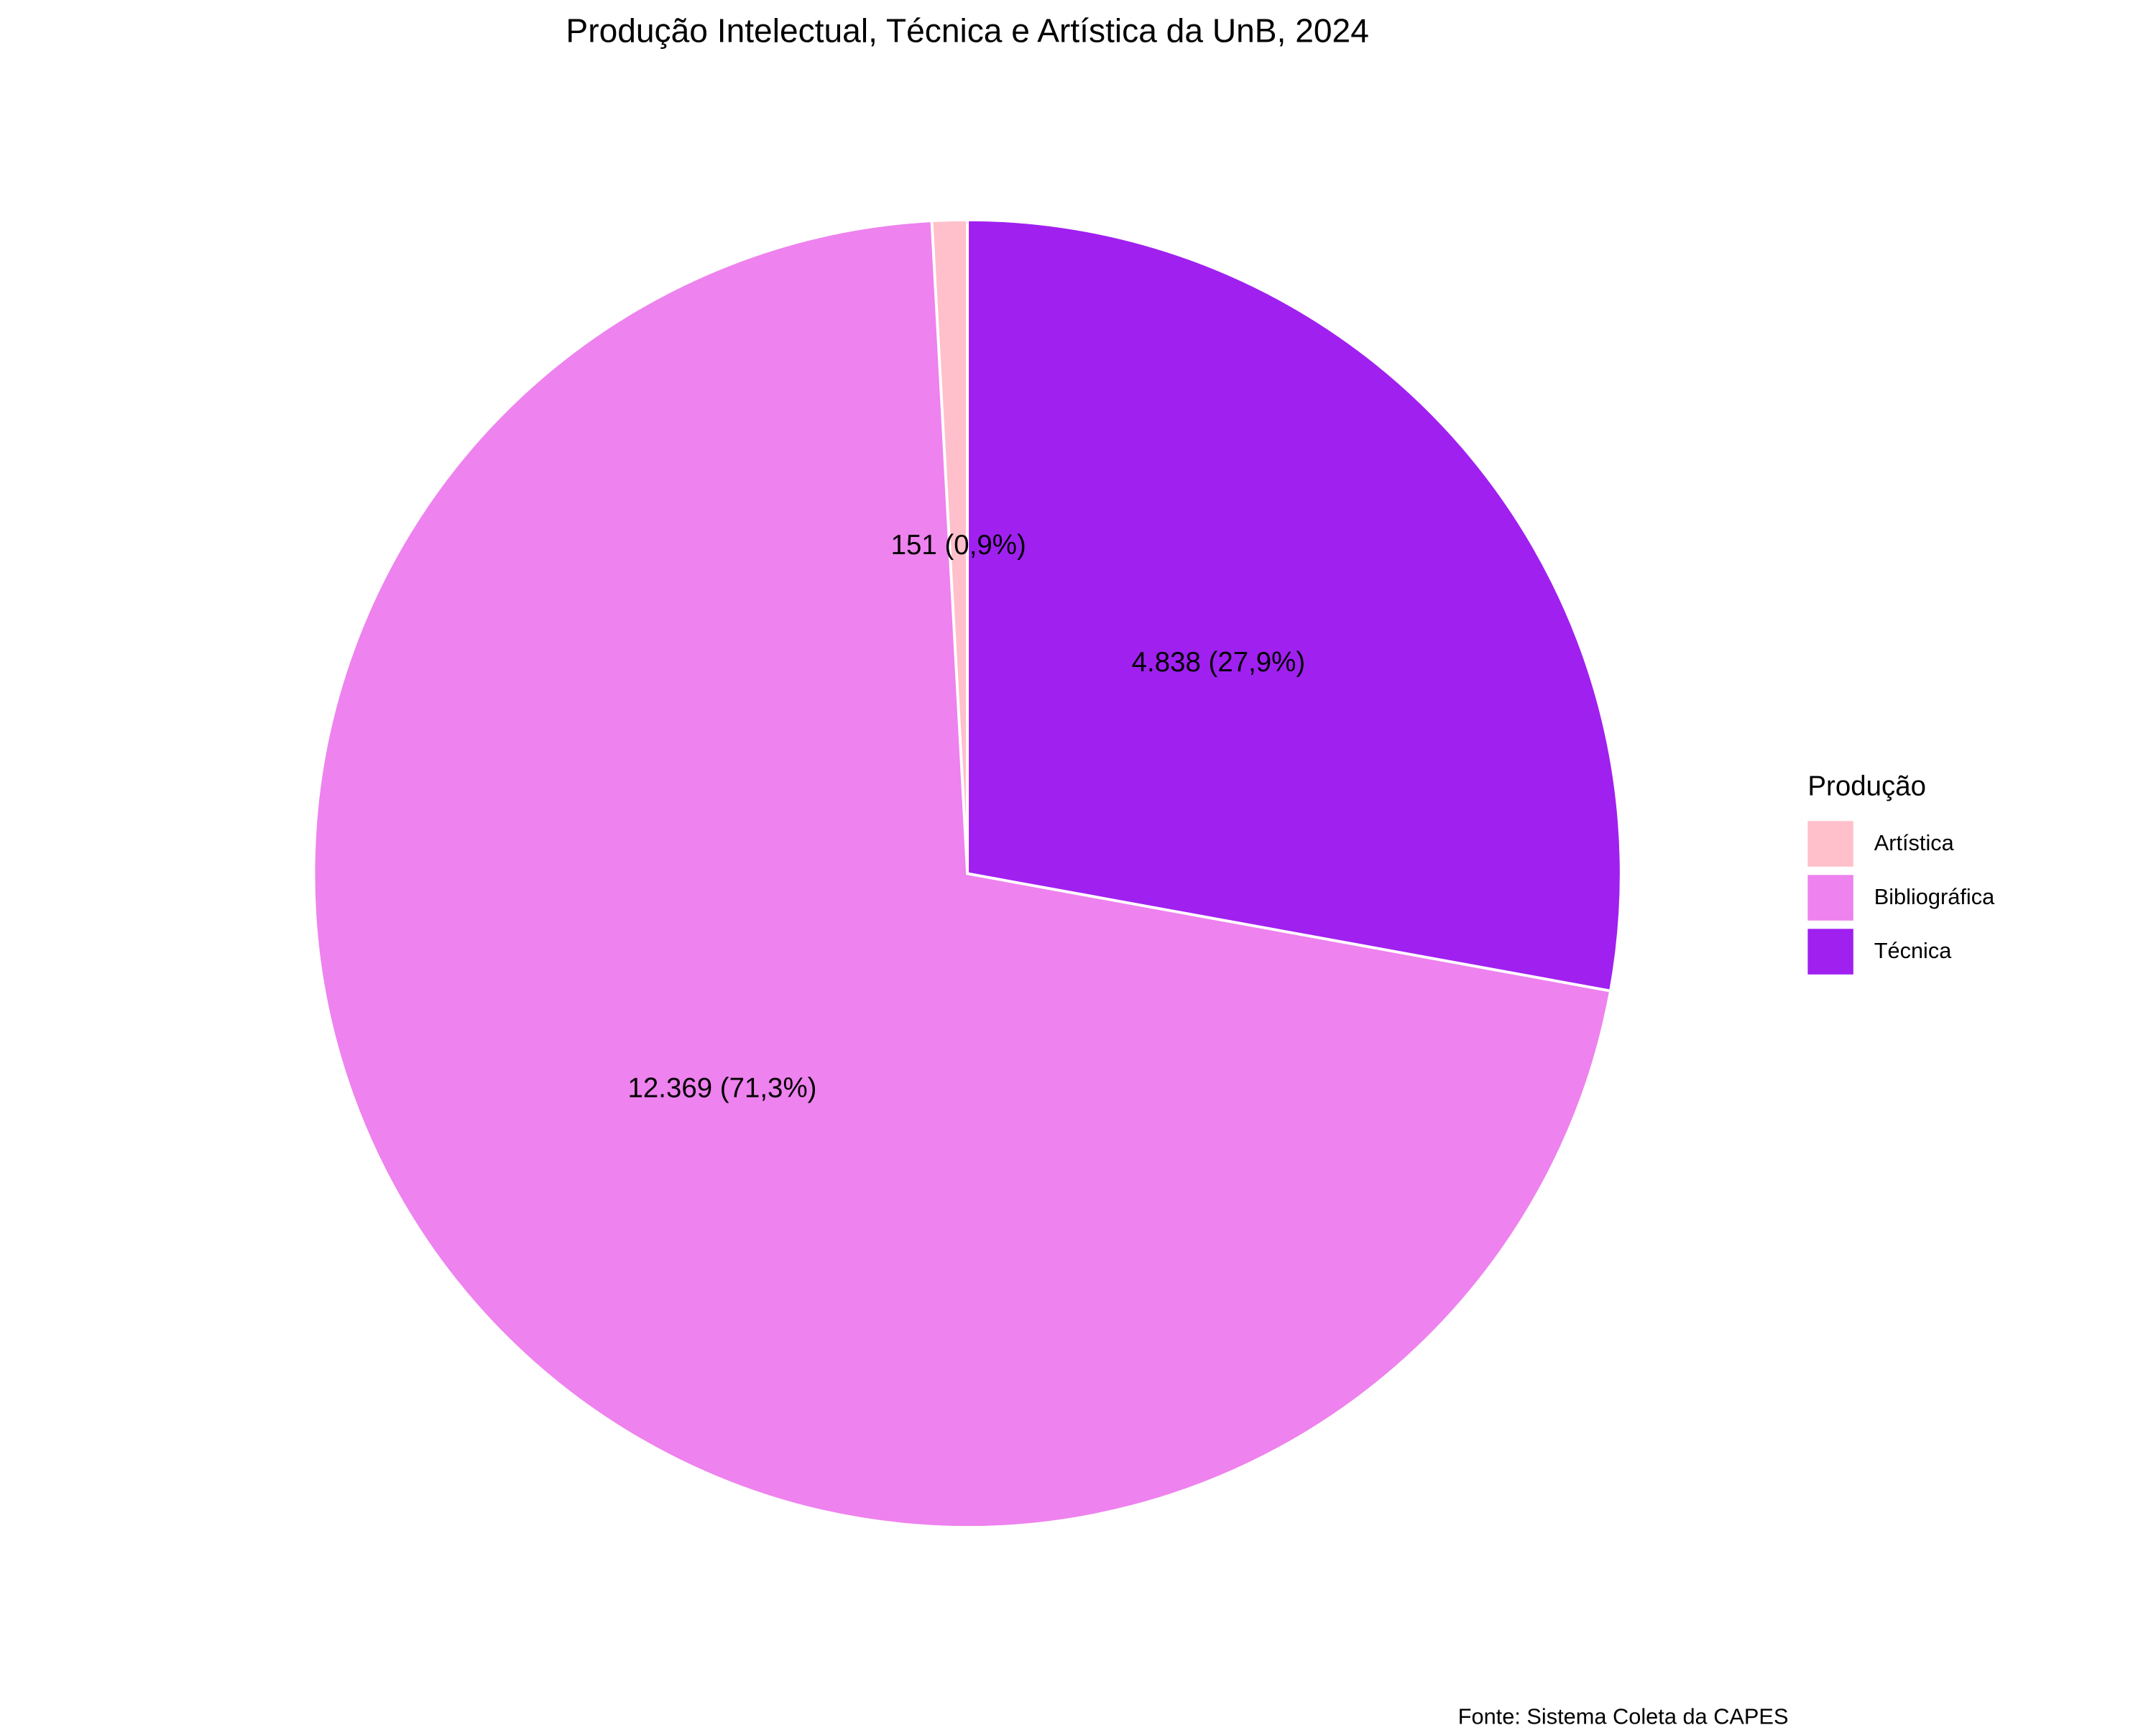 The width and height of the screenshot is (2156, 1725). Describe the element at coordinates (1866, 785) in the screenshot. I see `legend-title: Produção` at that location.